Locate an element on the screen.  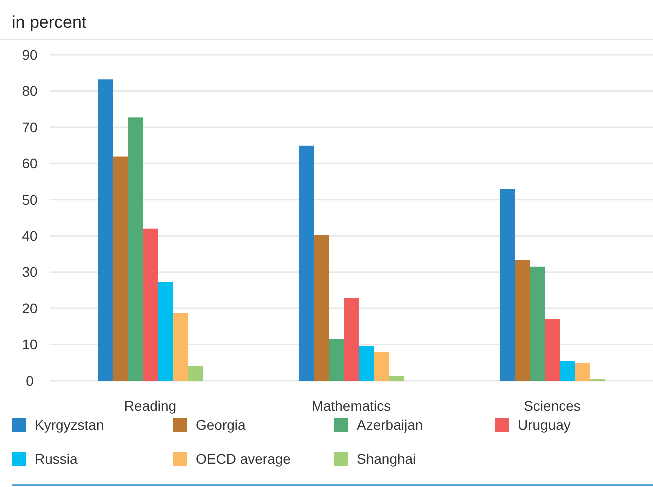
x-tick-label: Sciences is located at coordinates (552, 406).